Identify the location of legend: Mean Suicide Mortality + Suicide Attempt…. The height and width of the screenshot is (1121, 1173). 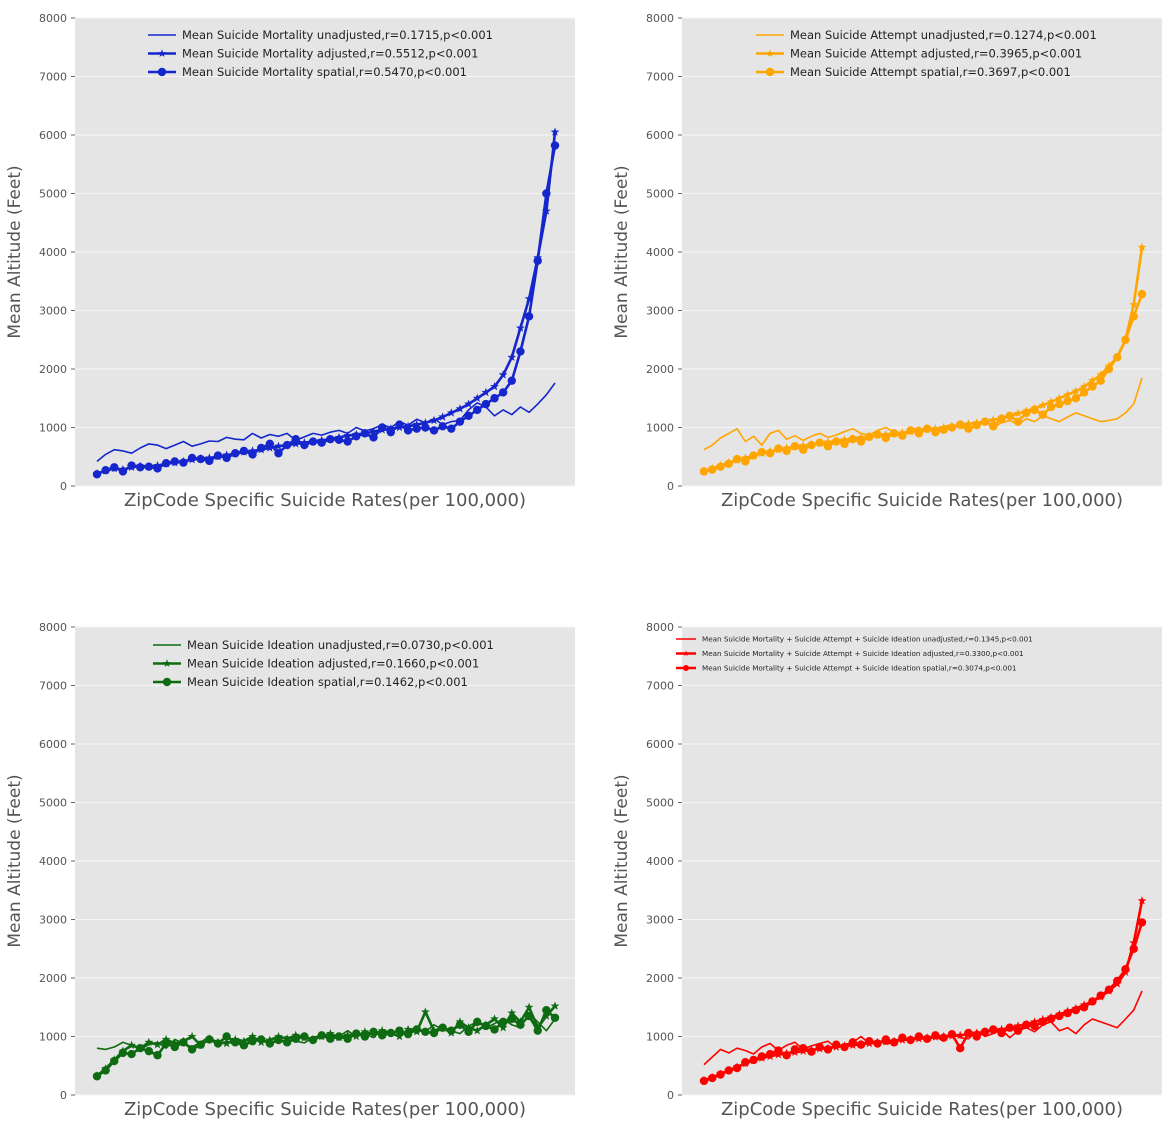
(854, 654).